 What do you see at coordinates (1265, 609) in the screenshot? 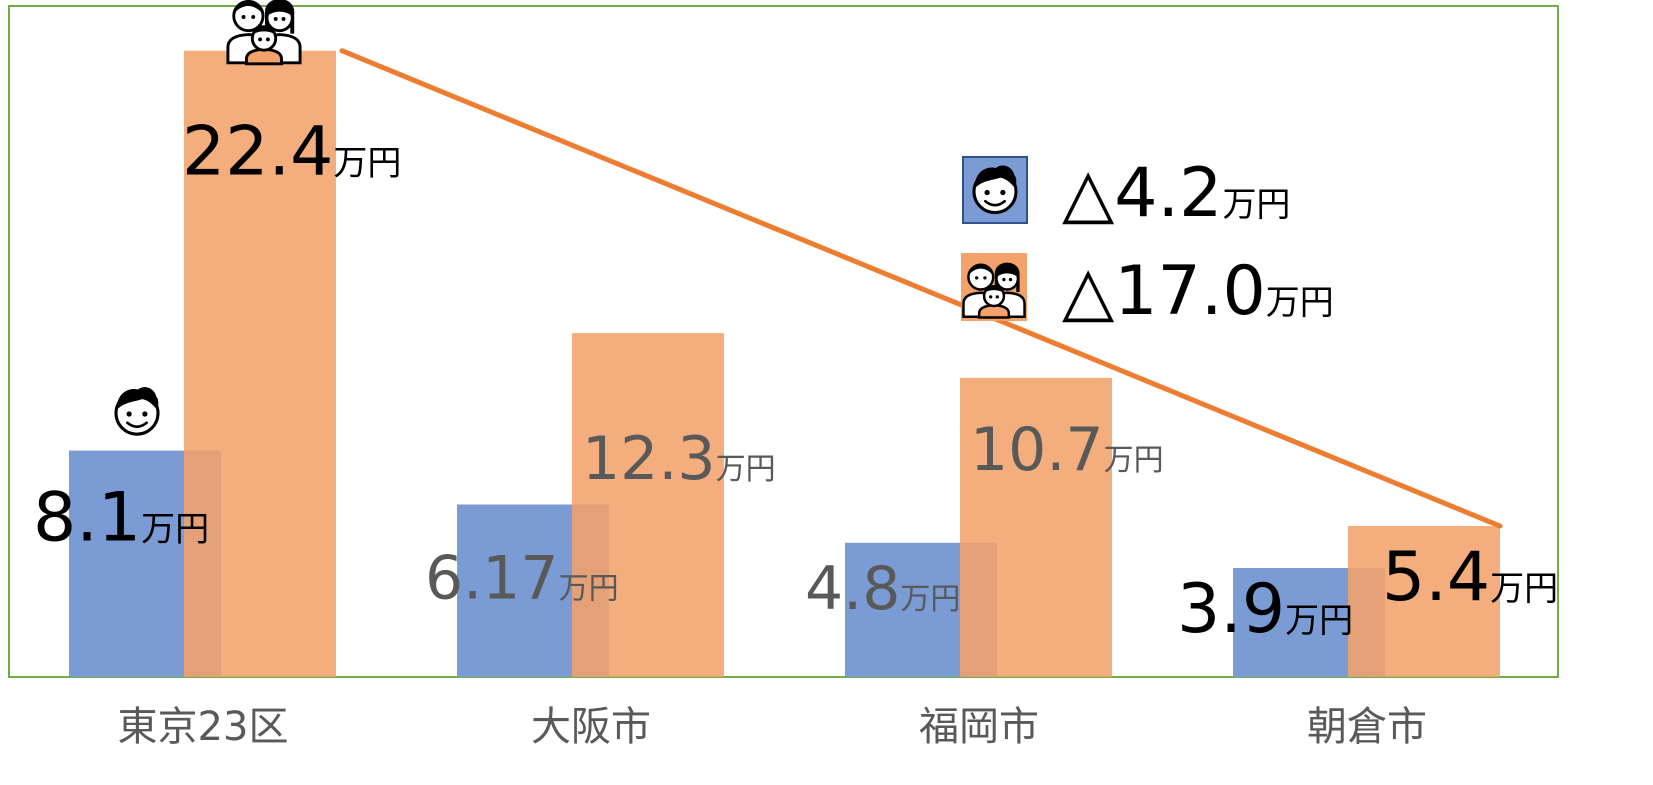
I see `value-label-single-4: 3.9万円` at bounding box center [1265, 609].